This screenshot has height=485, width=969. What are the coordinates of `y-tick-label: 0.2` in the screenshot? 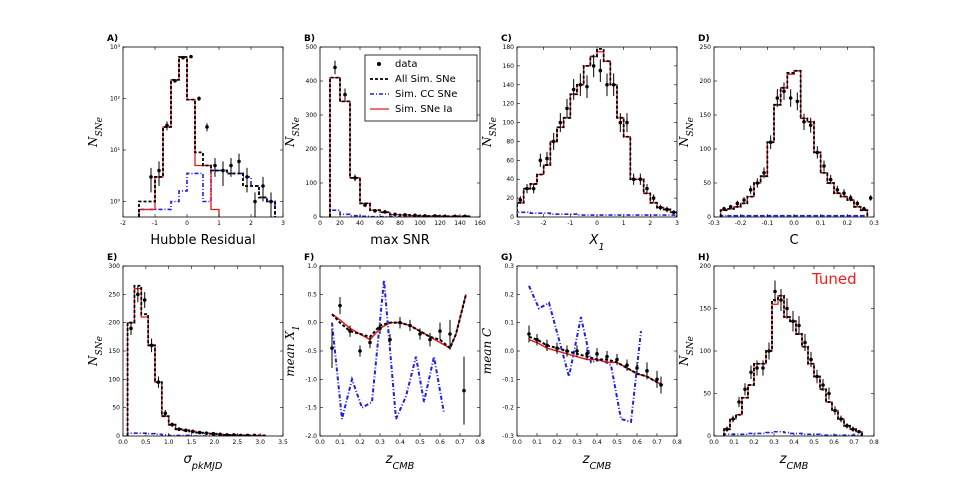 It's located at (509, 294).